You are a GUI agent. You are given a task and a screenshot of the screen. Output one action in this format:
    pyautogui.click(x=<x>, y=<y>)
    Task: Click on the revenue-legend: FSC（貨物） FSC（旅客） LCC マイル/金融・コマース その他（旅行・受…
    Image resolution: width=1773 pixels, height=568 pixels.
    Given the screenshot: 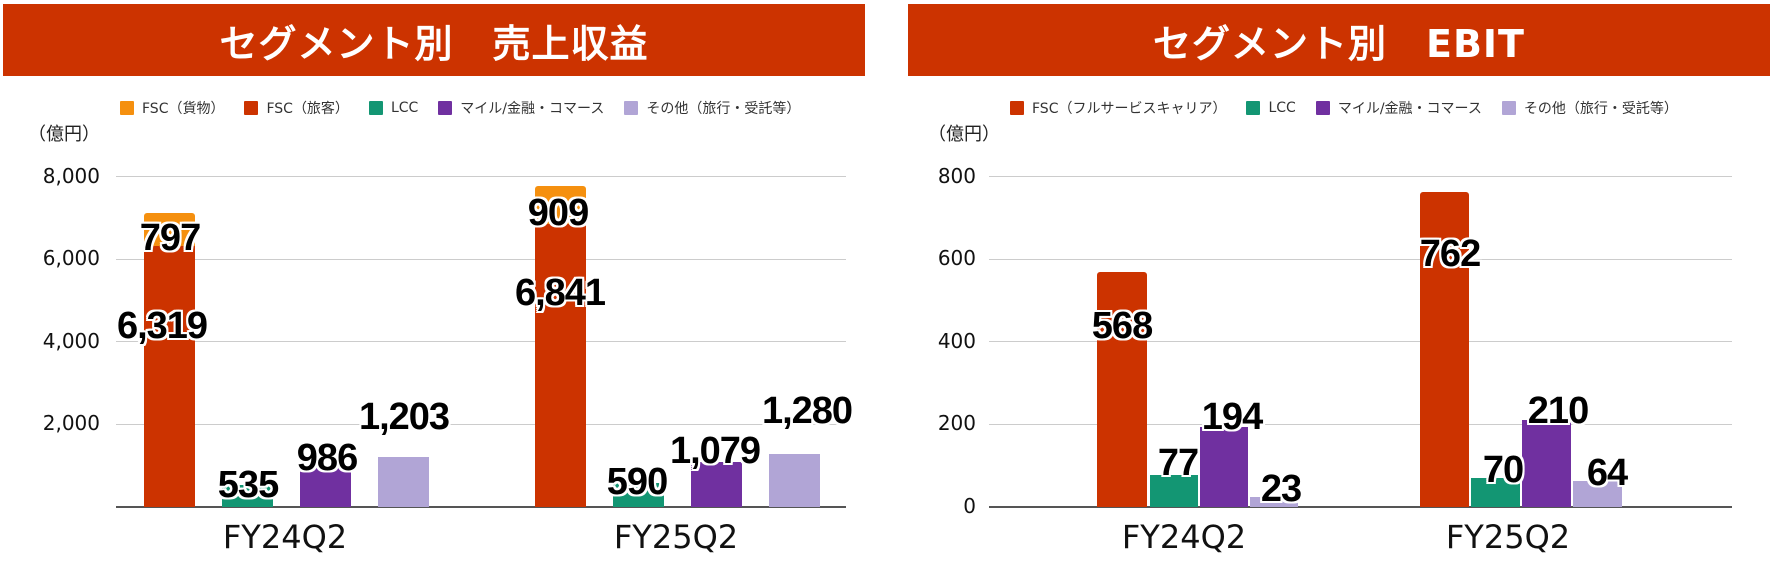 What is the action you would take?
    pyautogui.click(x=460, y=108)
    